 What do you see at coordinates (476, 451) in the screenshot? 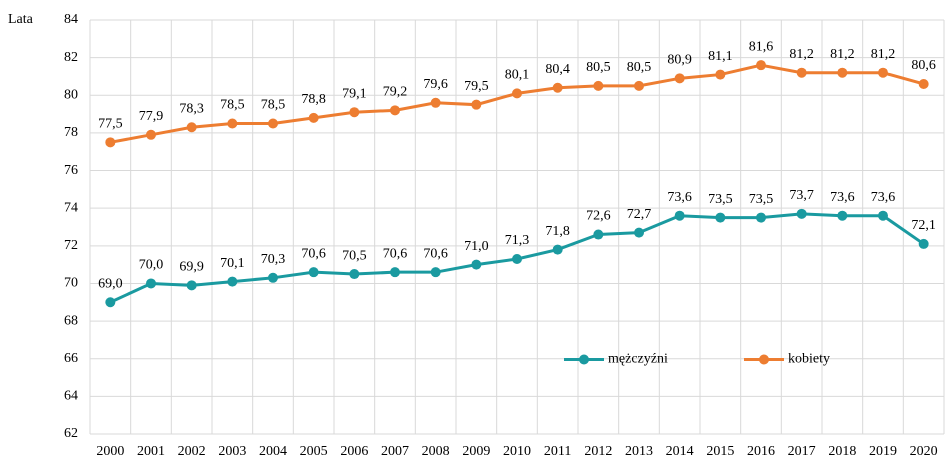
I see `x-tick-label: 2009` at bounding box center [476, 451].